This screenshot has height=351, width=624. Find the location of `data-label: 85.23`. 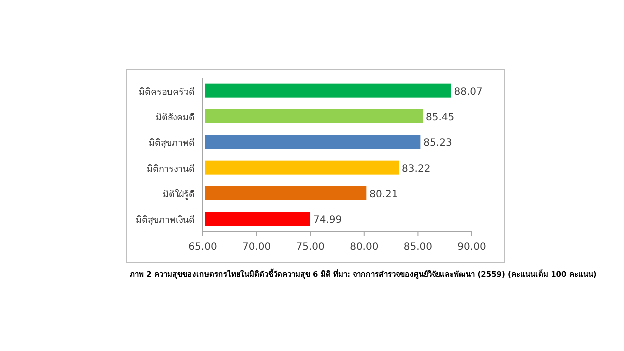

data-label: 85.23 is located at coordinates (438, 144).